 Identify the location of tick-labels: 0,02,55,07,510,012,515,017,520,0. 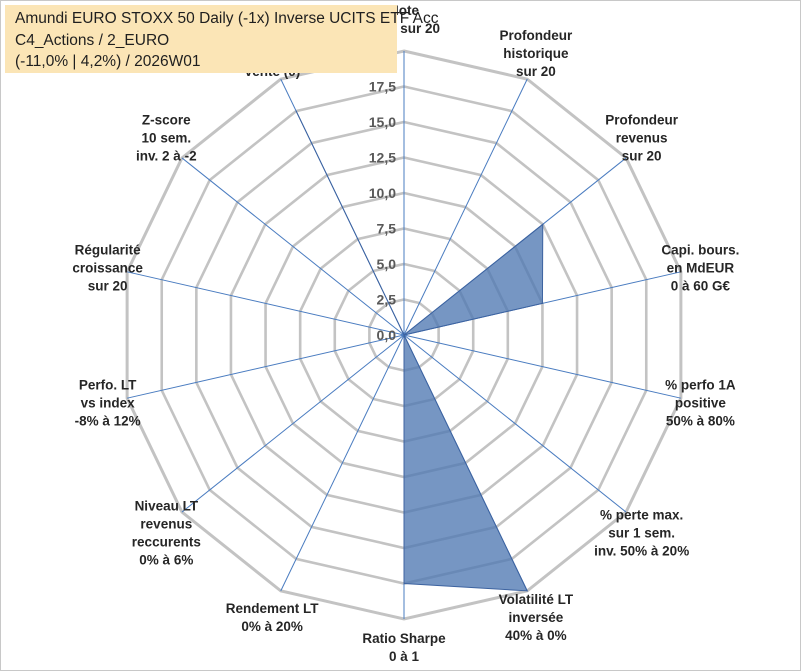
(382, 193).